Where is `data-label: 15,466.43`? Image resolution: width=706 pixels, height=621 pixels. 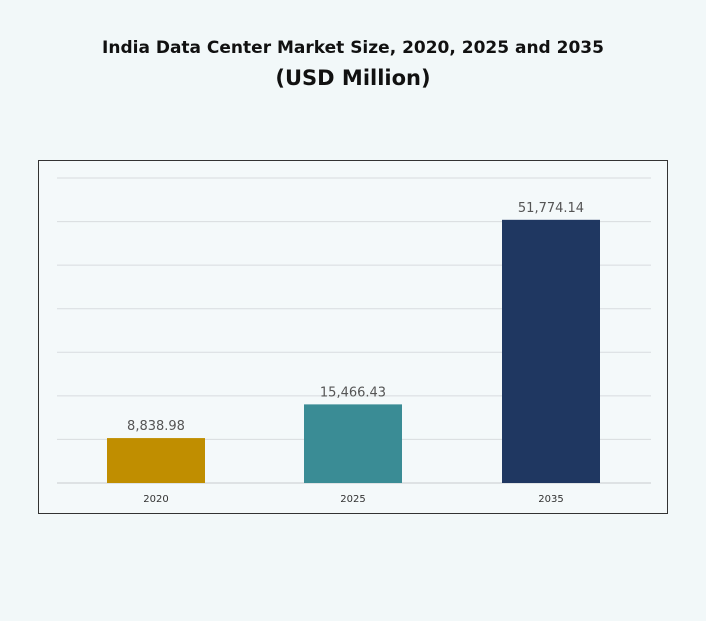 data-label: 15,466.43 is located at coordinates (353, 392).